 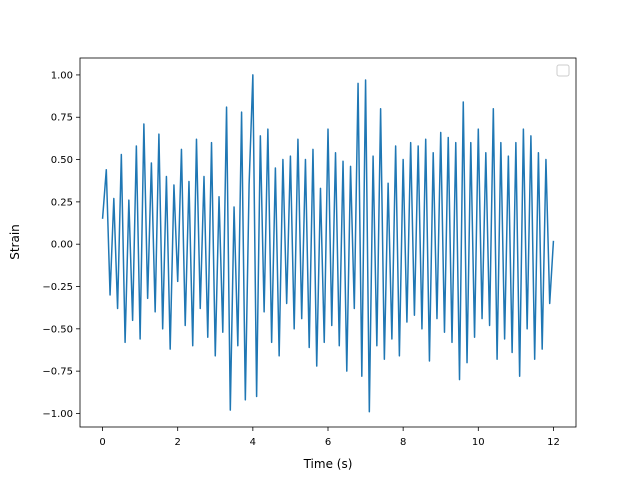 I want to click on x-tick-label: 12, so click(x=553, y=442).